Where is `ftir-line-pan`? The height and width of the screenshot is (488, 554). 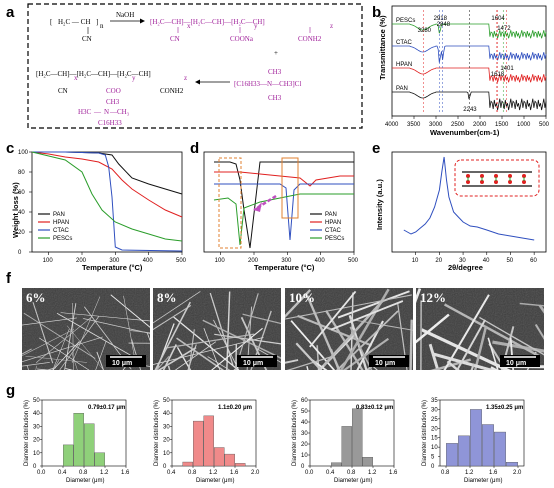 ftir-line-pan is located at coordinates (469, 101).